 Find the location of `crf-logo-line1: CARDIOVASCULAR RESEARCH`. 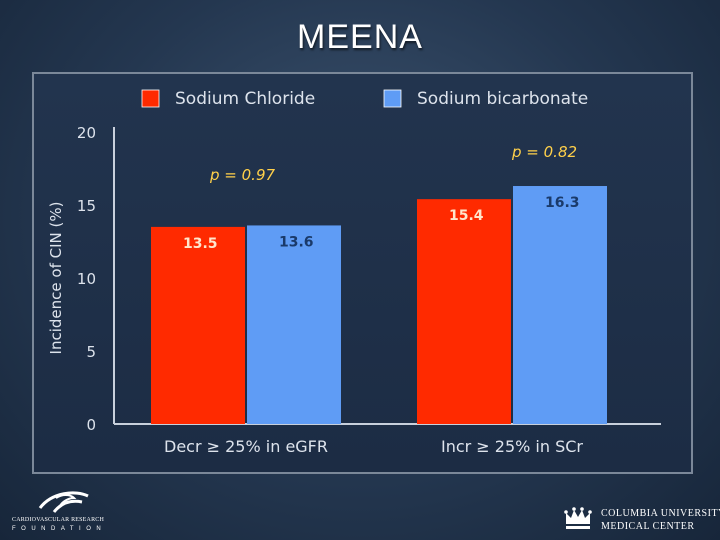

crf-logo-line1: CARDIOVASCULAR RESEARCH is located at coordinates (58, 520).